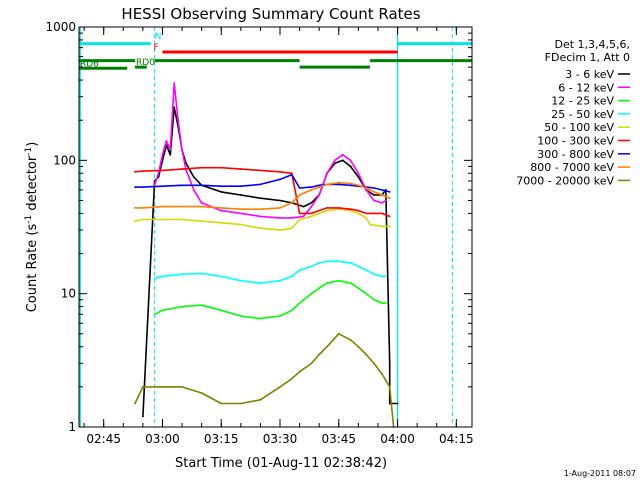 Image resolution: width=640 pixels, height=480 pixels. I want to click on legend-entry-label: 12 - 25 keV, so click(582, 101).